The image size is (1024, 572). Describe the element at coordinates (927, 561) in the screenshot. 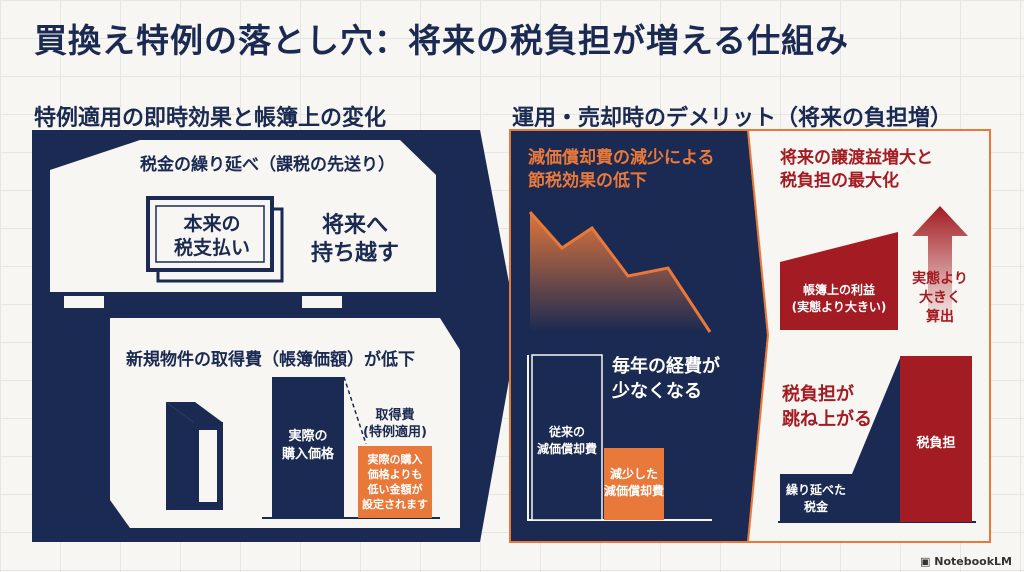

I see `notebook-icon: ▣` at that location.